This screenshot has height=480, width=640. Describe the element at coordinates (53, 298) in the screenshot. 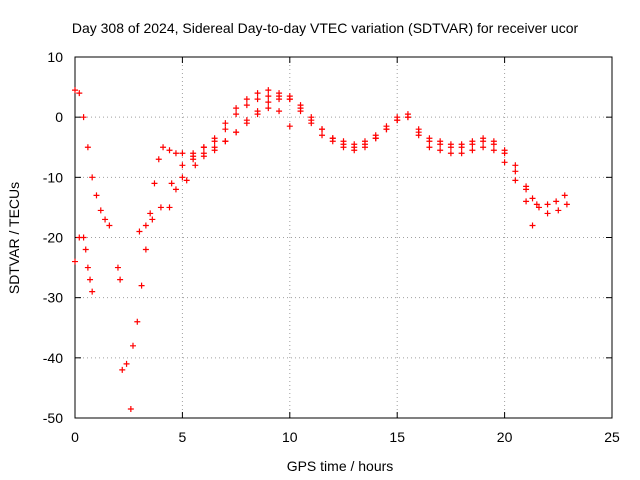

I see `y-tick-label: -30` at that location.